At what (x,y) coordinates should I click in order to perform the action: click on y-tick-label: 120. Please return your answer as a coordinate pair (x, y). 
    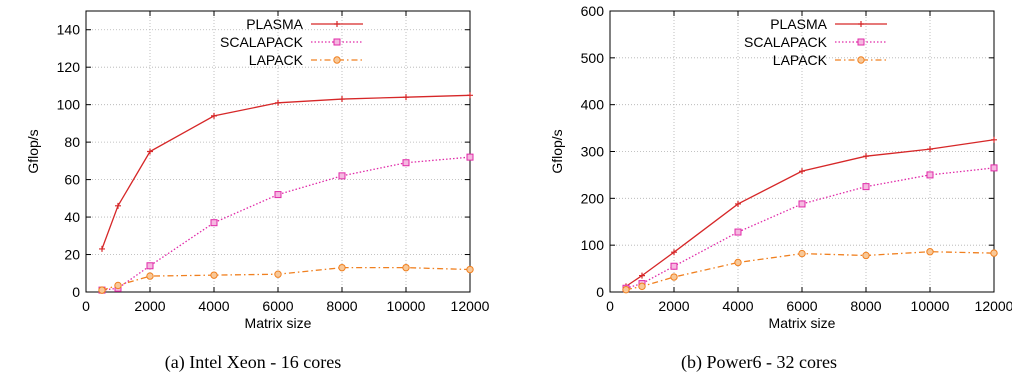
    Looking at the image, I should click on (69, 67).